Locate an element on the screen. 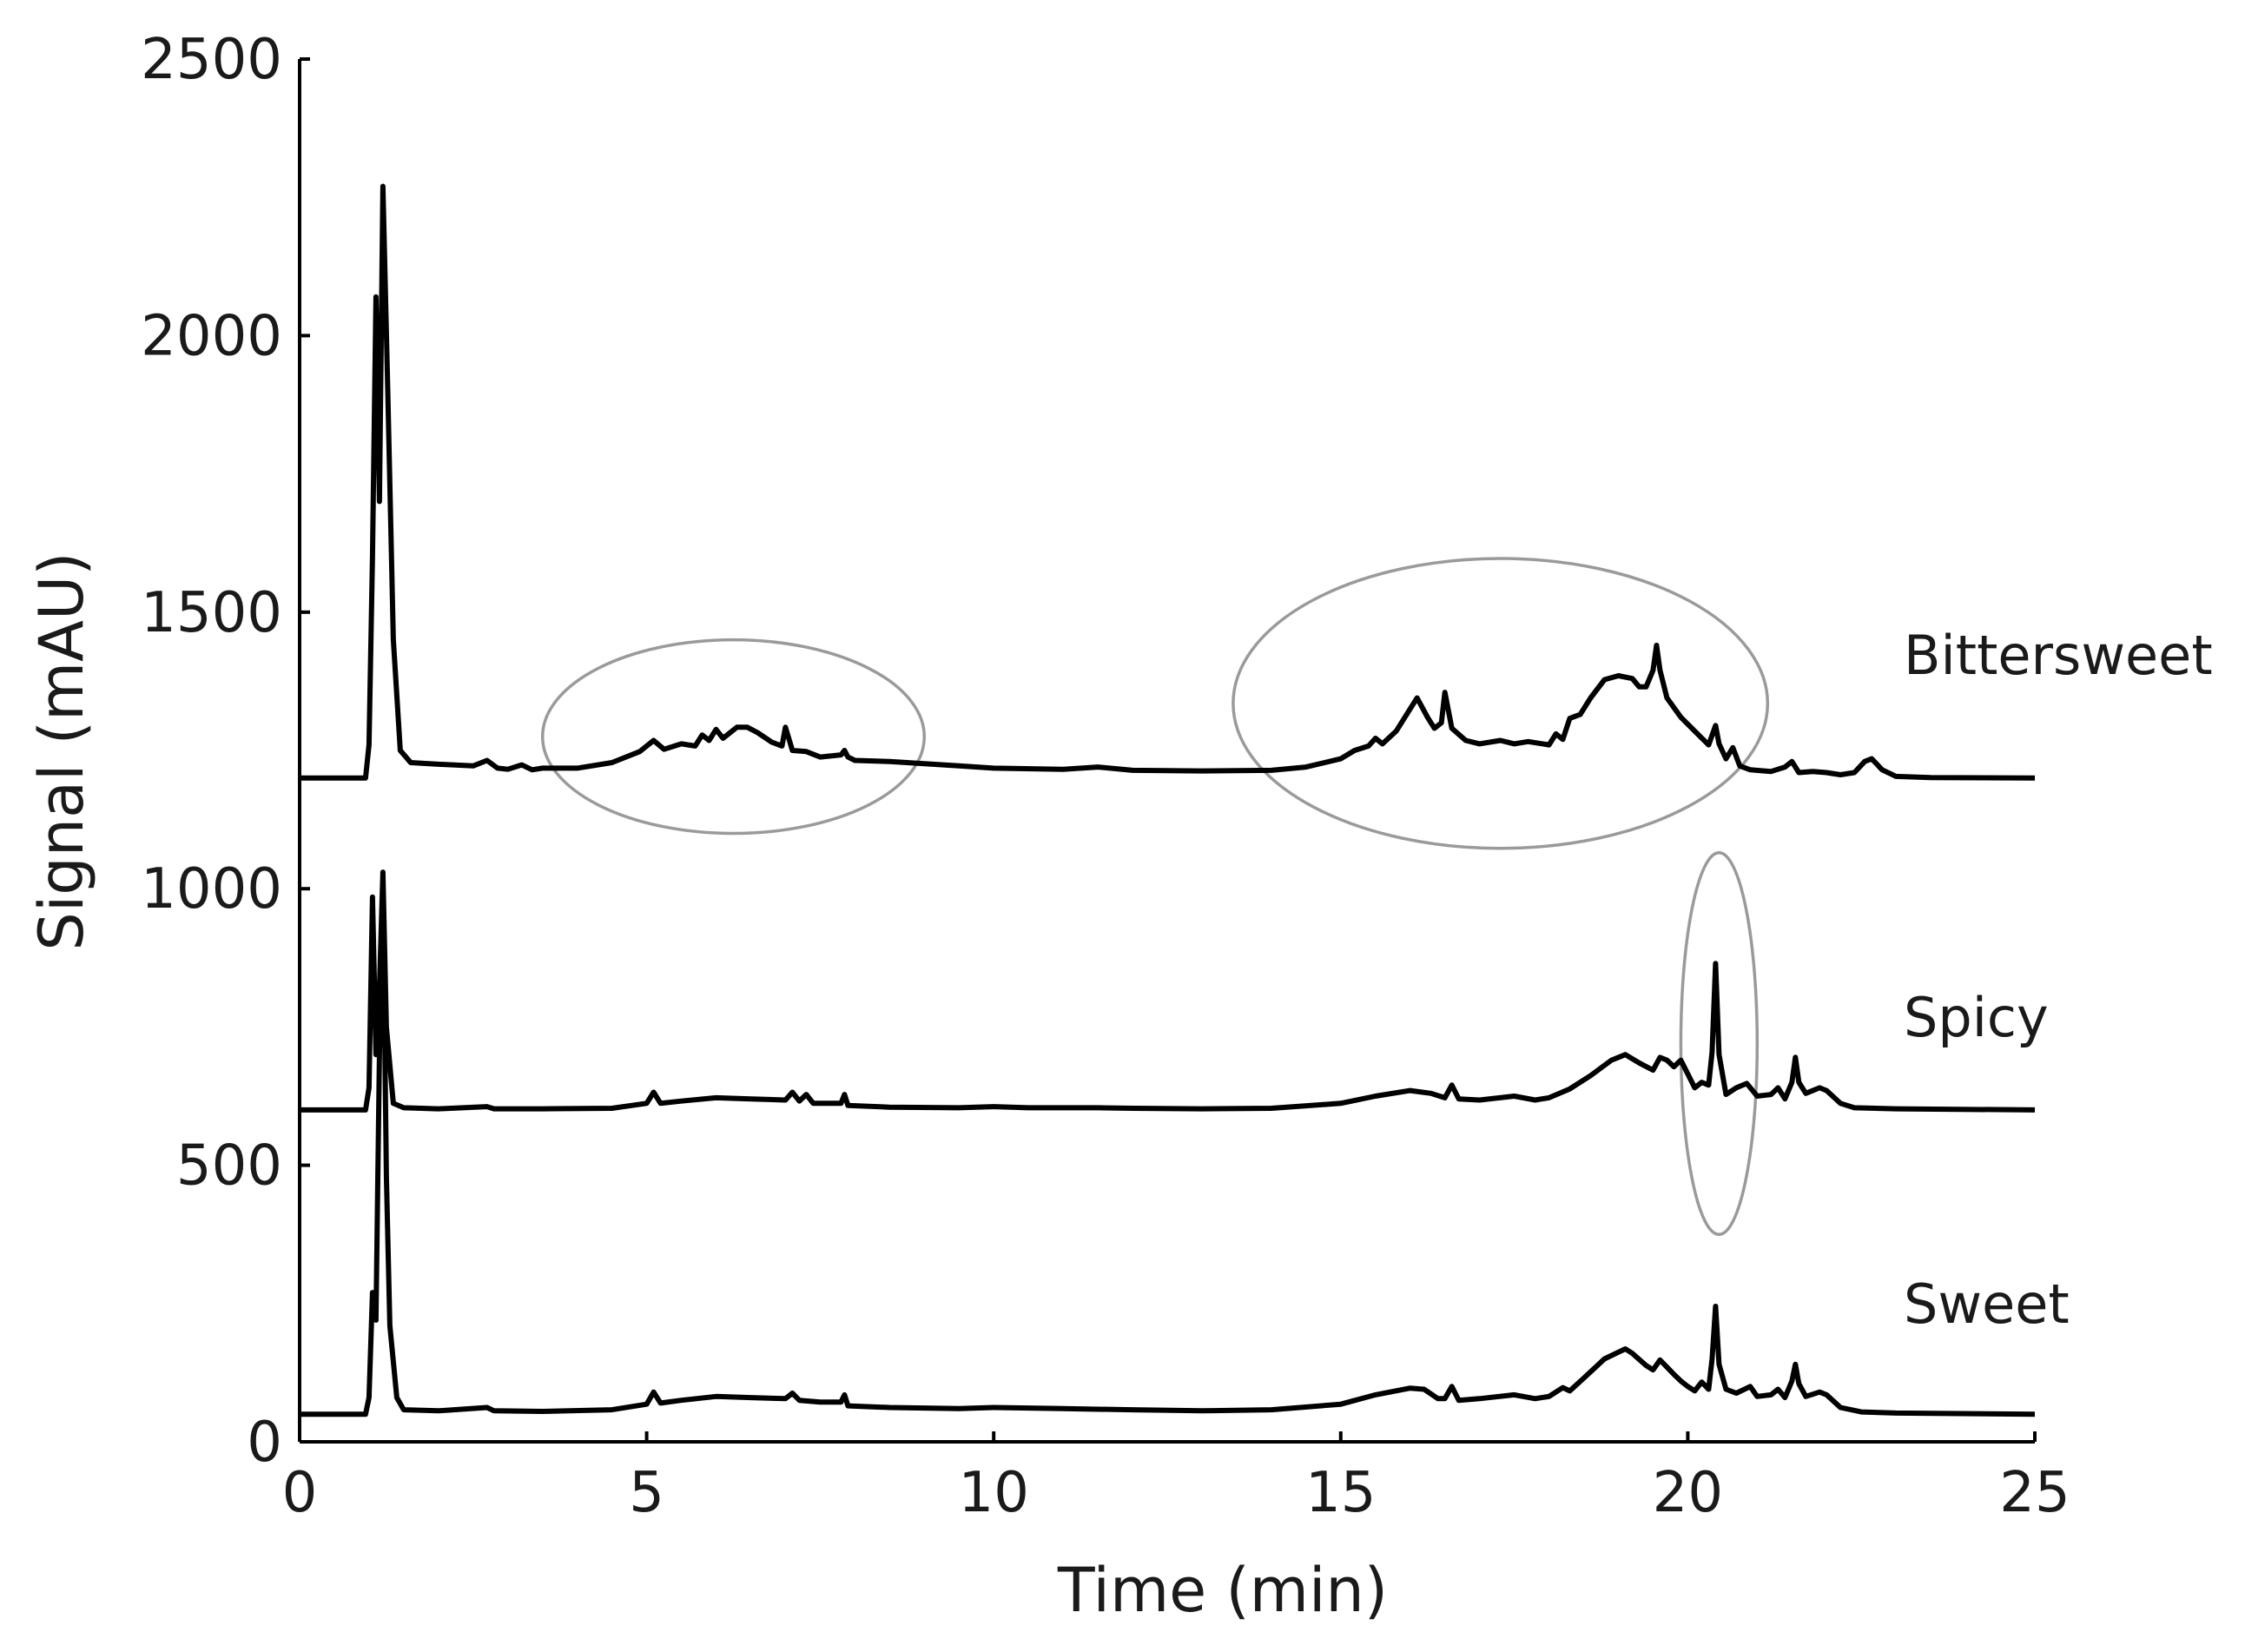  series-label-sweet: Sweet is located at coordinates (1987, 1304).